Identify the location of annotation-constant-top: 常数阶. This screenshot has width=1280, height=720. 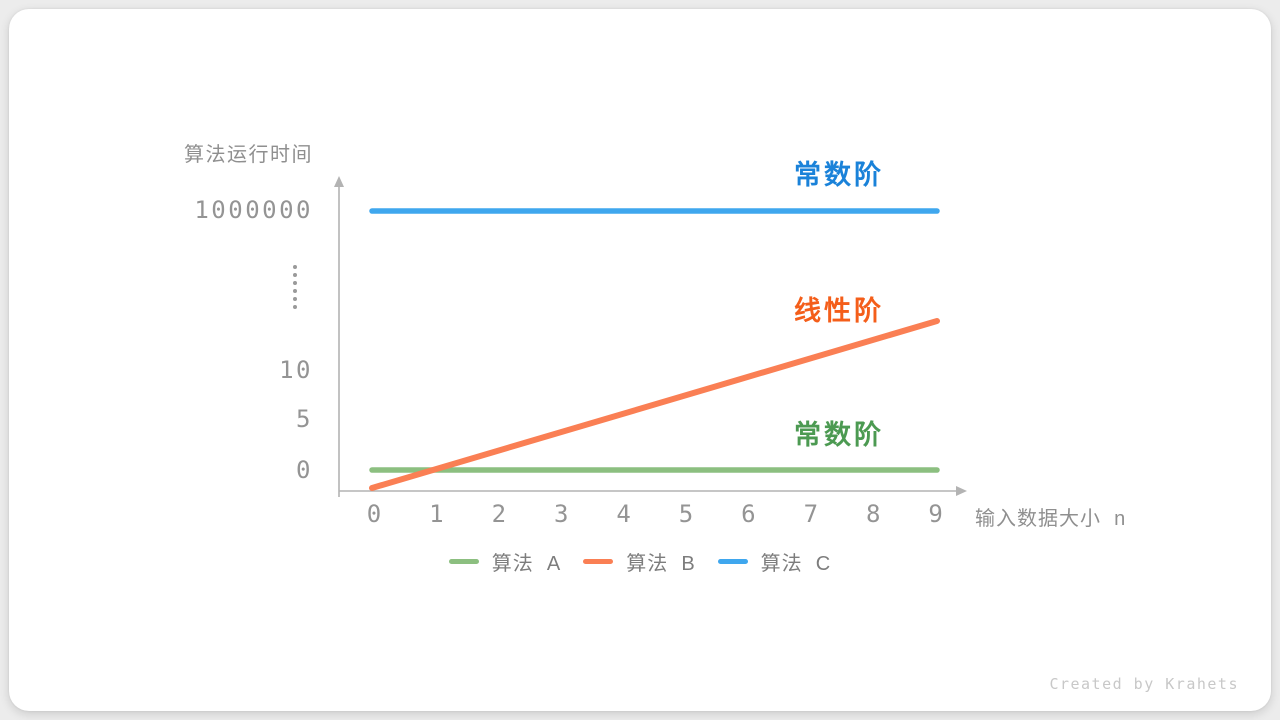
(839, 175).